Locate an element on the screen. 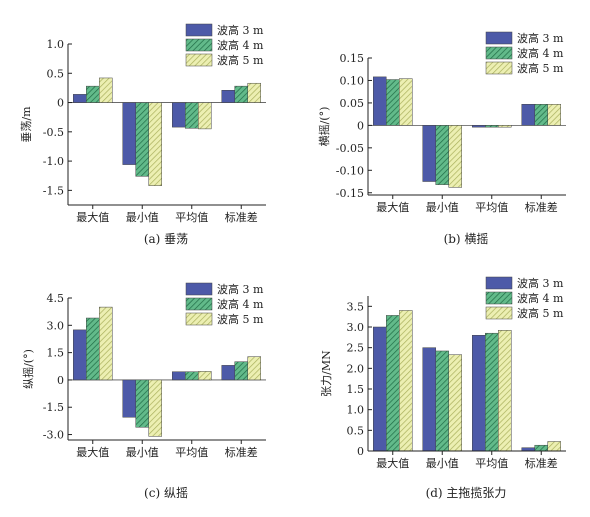 Image resolution: width=590 pixels, height=517 pixels. panel-caption: (d) 主拖揽张力 is located at coordinates (466, 493).